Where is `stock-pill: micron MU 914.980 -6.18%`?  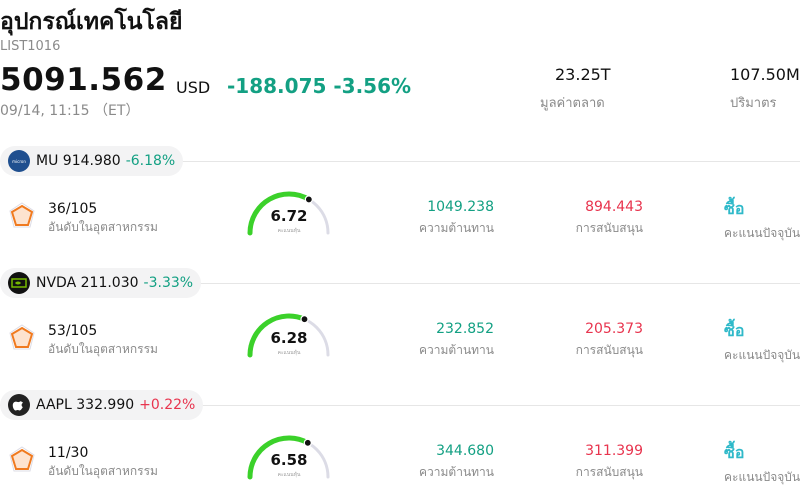 stock-pill: micron MU 914.980 -6.18% is located at coordinates (92, 161).